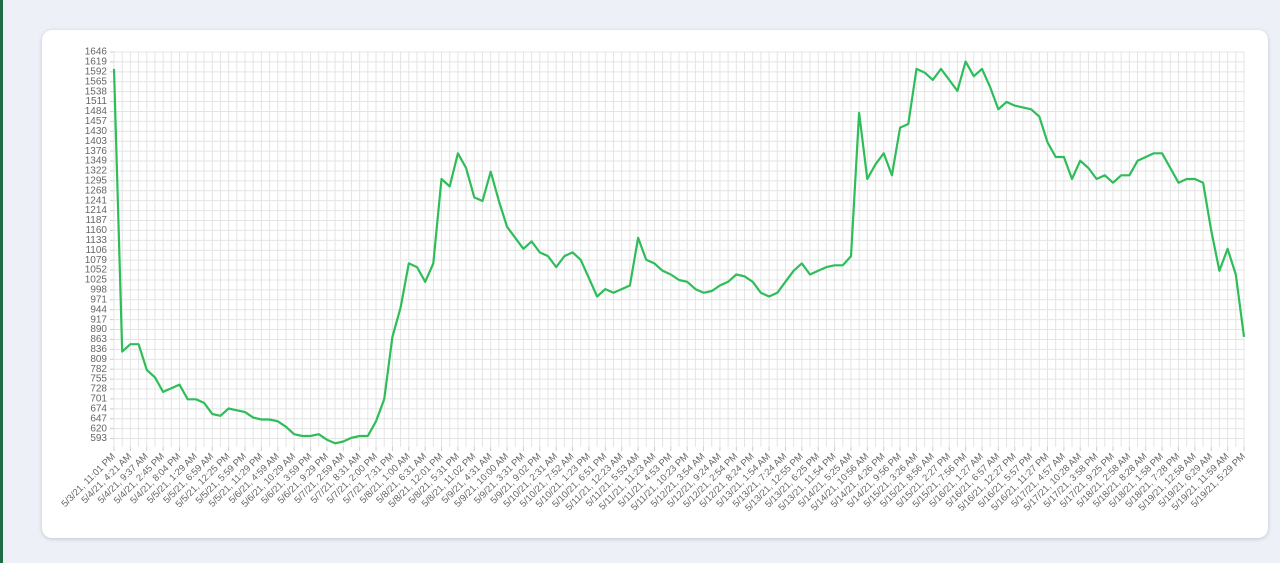  I want to click on y-tick-label: 971, so click(98, 299).